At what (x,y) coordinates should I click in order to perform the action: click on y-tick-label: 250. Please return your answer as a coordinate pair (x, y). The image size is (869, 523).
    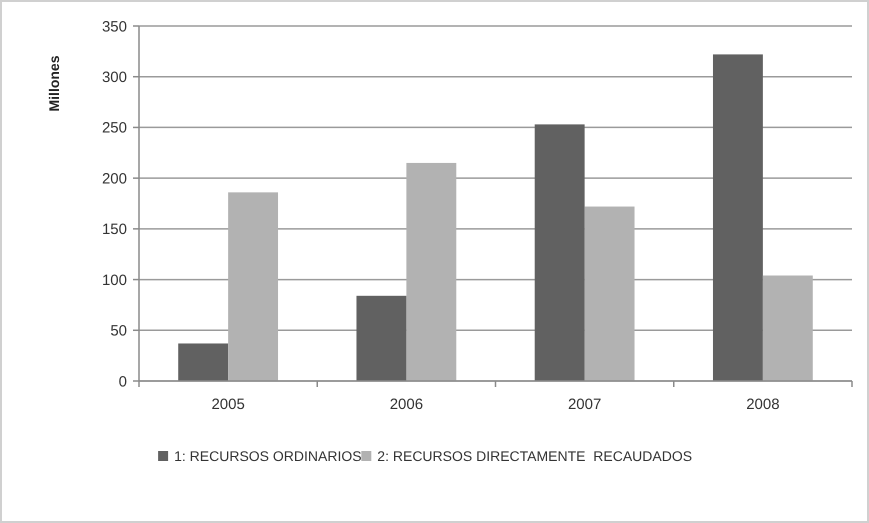
    Looking at the image, I should click on (114, 128).